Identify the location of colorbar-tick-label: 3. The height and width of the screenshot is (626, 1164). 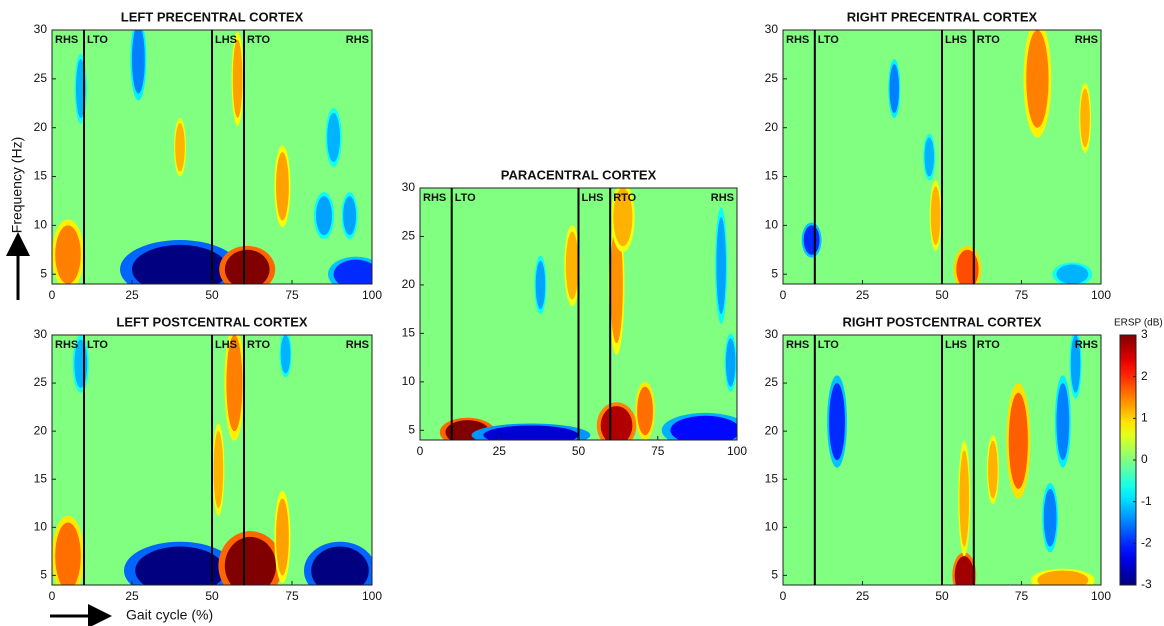
(1144, 334).